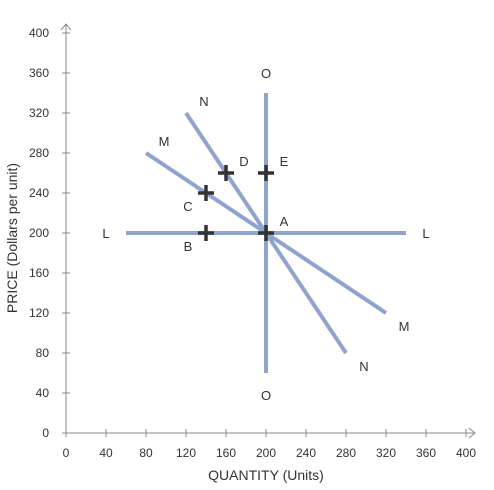  Describe the element at coordinates (426, 453) in the screenshot. I see `x-tick-label: 360` at that location.